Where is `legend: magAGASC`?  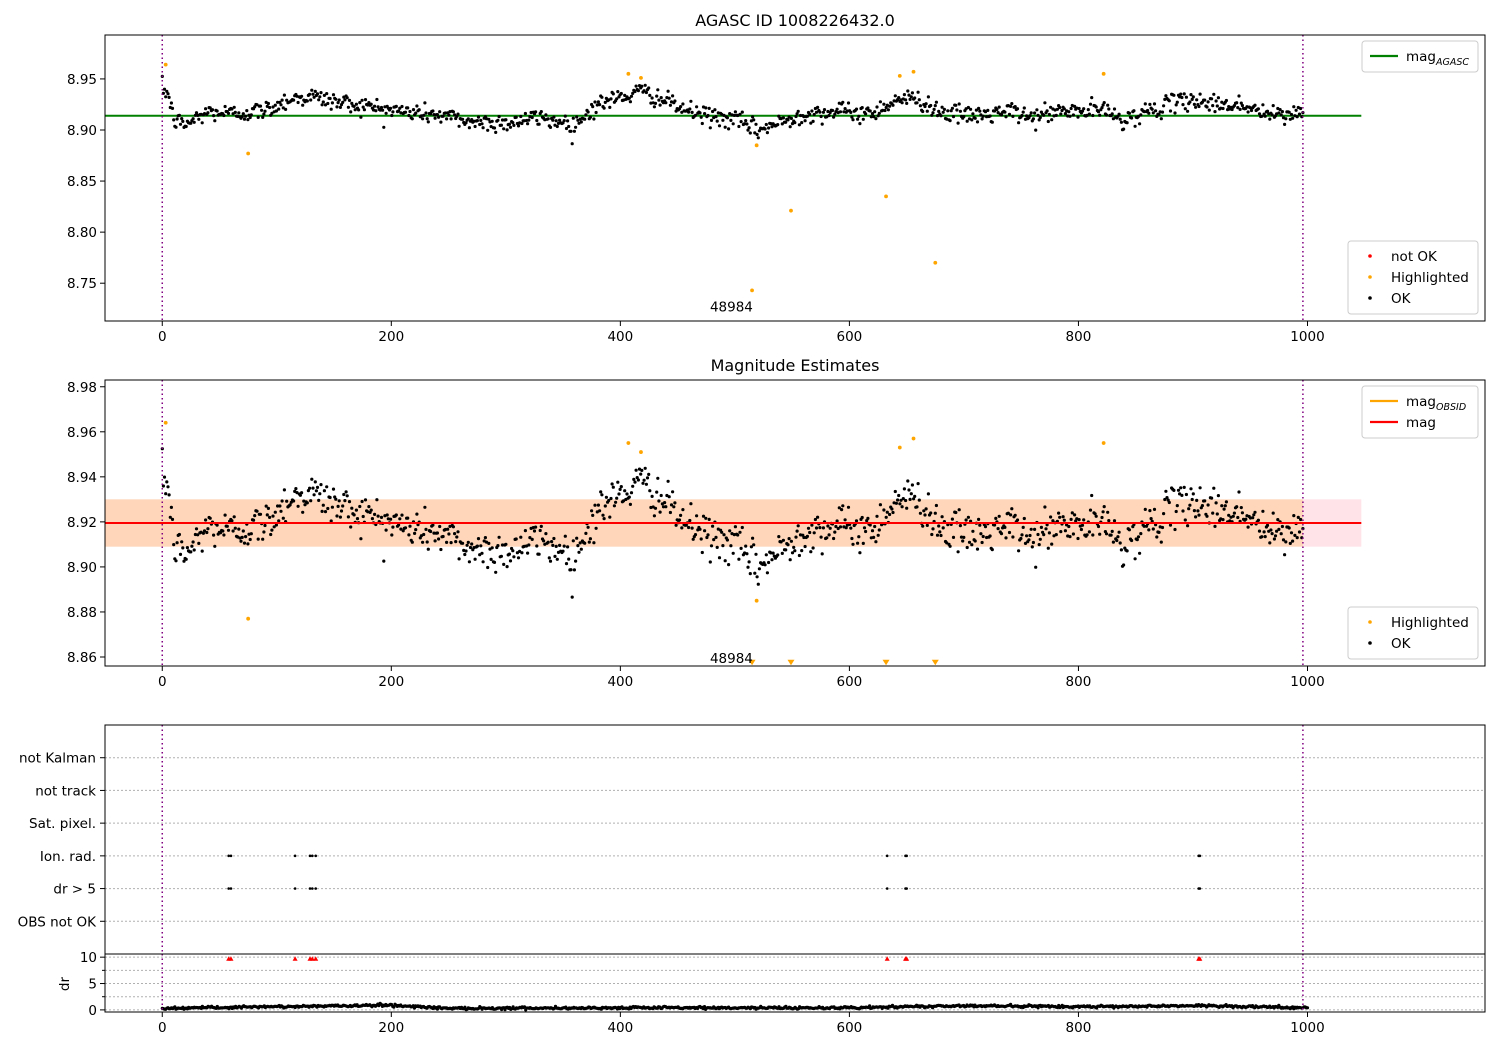
legend: magAGASC is located at coordinates (1420, 56).